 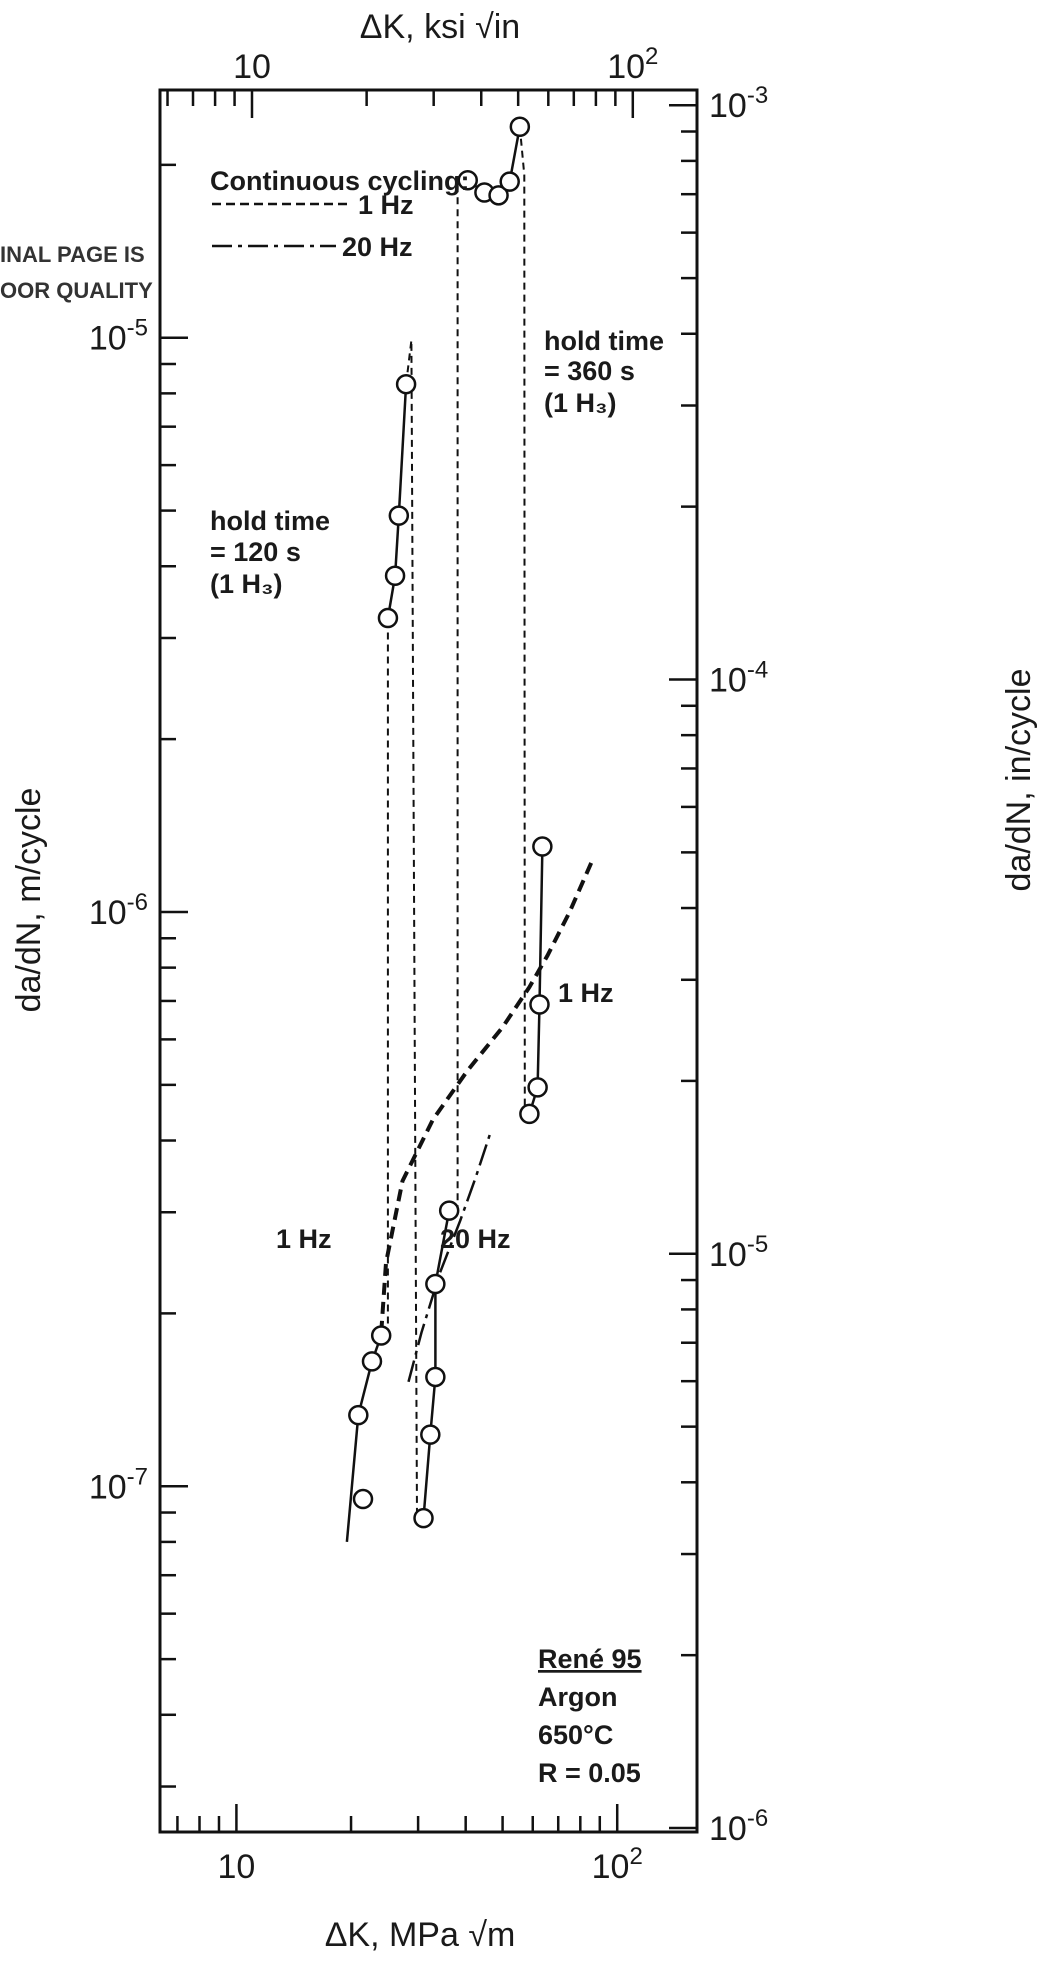 What do you see at coordinates (738, 103) in the screenshot?
I see `y-tick-label-right: 10⁻³` at bounding box center [738, 103].